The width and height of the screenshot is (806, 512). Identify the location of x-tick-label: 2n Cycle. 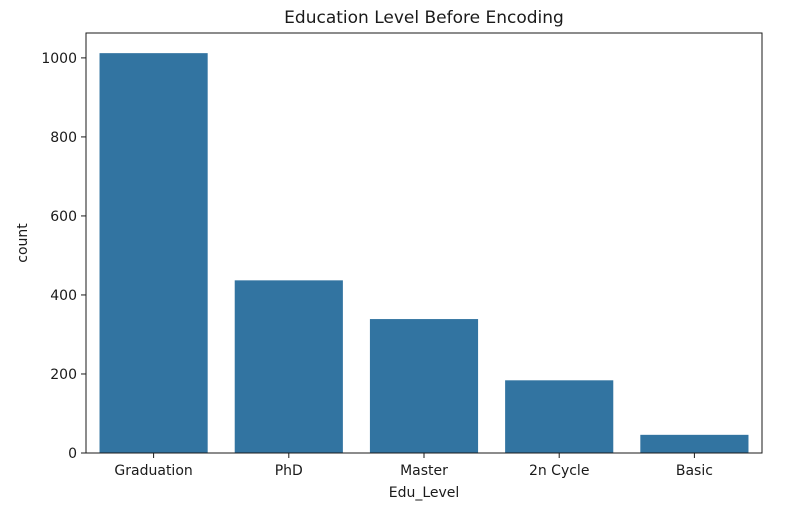
(559, 471).